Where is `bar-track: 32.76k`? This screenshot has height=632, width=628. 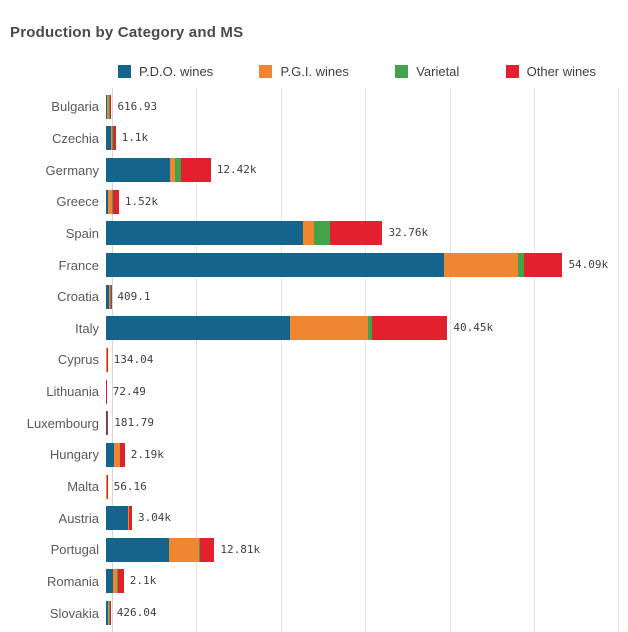
bar-track: 32.76k is located at coordinates (367, 233).